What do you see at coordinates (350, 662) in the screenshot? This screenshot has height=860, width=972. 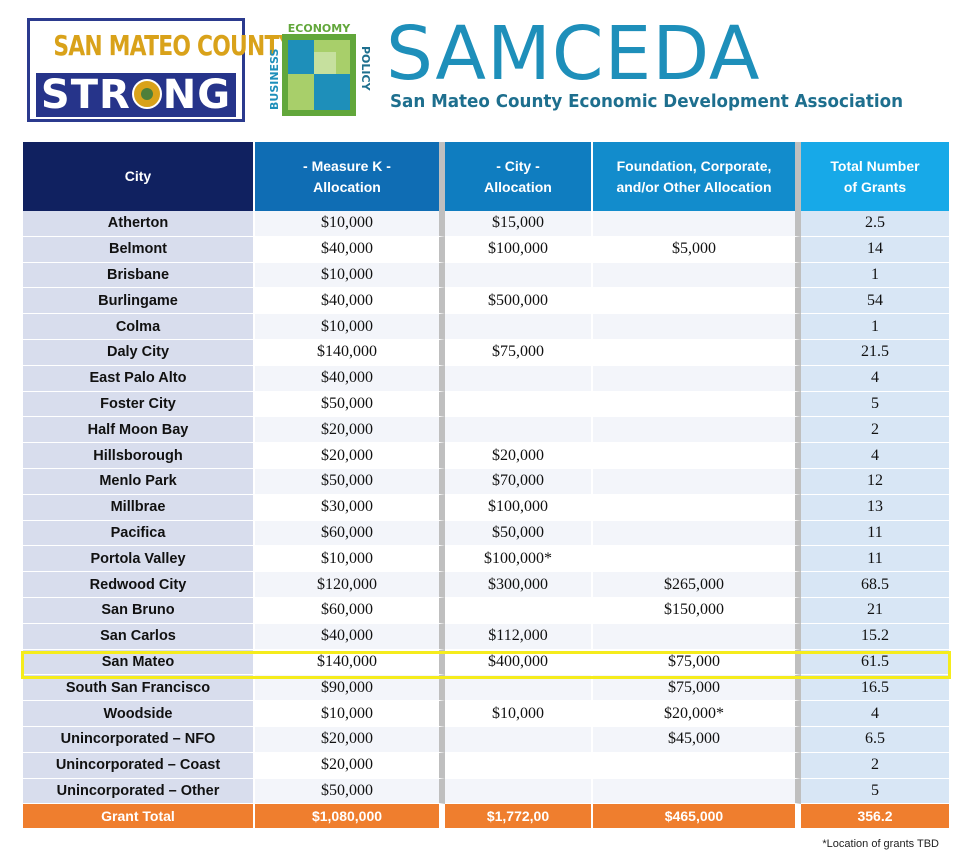 I see `cell-measure-k: $140,000` at bounding box center [350, 662].